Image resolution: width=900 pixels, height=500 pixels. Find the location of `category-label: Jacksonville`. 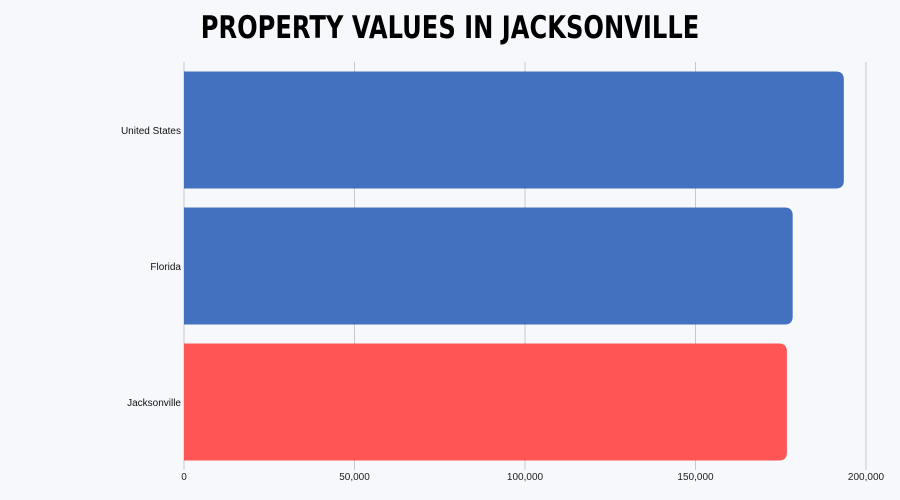

category-label: Jacksonville is located at coordinates (154, 403).